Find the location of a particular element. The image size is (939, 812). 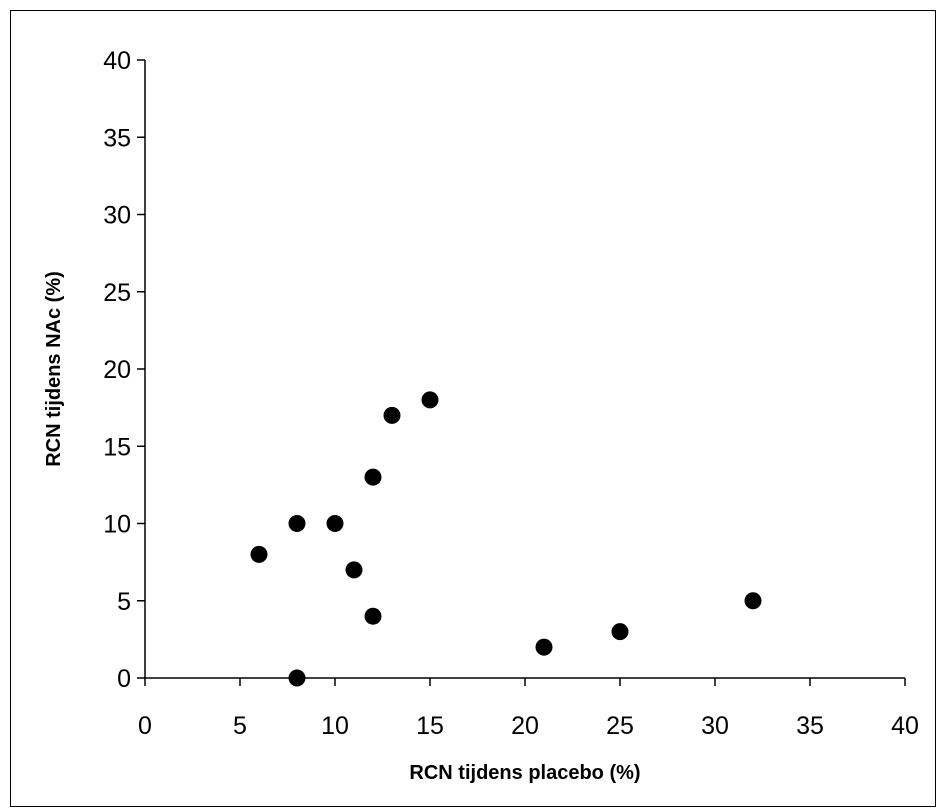

y-tick-label: 20 is located at coordinates (117, 370).